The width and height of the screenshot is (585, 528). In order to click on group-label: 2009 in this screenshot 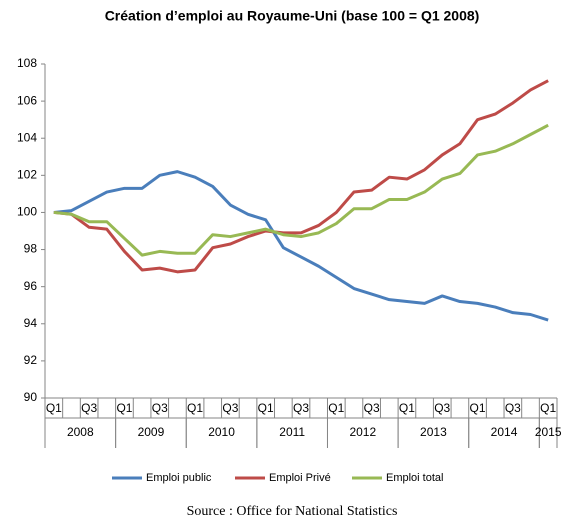, I will do `click(151, 432)`.